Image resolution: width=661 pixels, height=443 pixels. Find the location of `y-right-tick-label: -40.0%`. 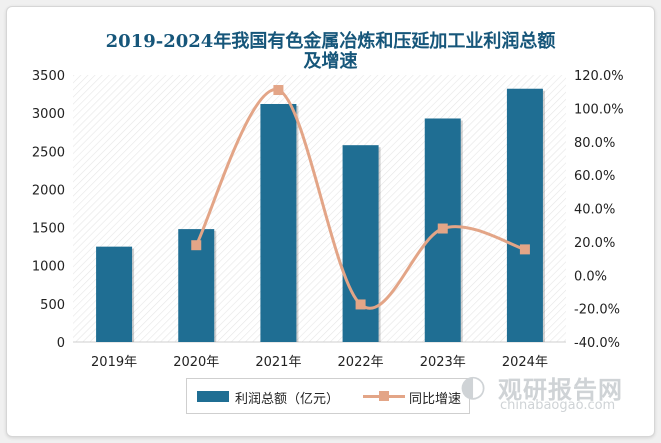

y-right-tick-label: -40.0% is located at coordinates (597, 343).